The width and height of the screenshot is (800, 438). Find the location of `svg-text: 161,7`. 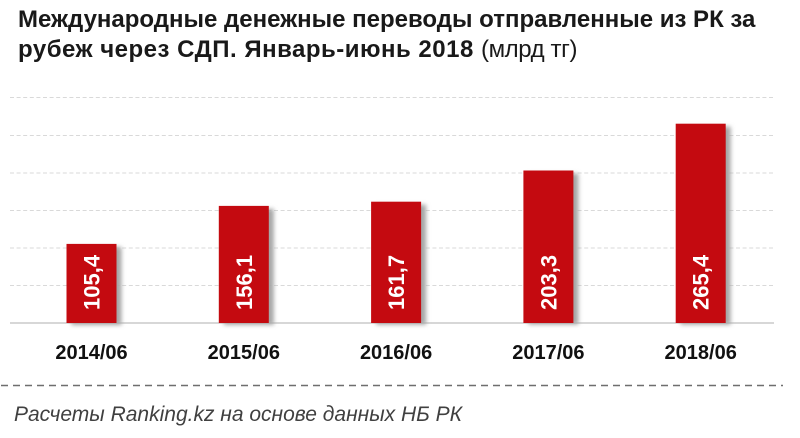

svg-text: 161,7 is located at coordinates (396, 282).